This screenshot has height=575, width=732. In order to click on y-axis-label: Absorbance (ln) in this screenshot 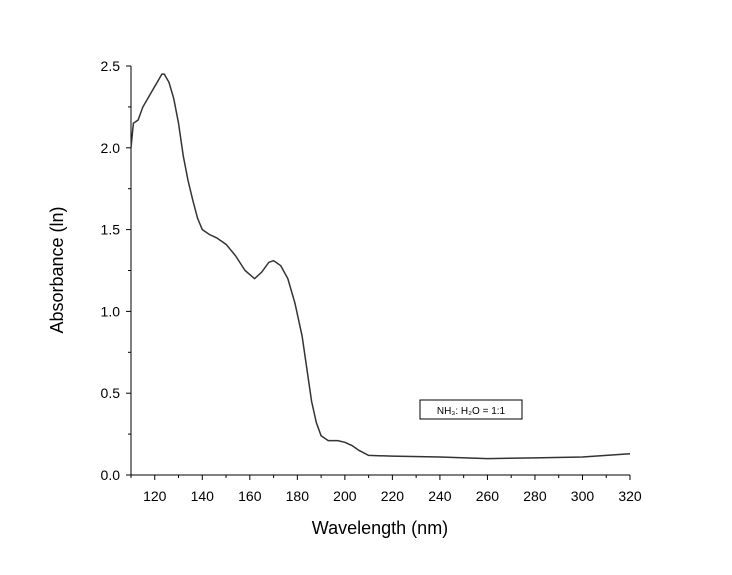, I will do `click(57, 269)`.